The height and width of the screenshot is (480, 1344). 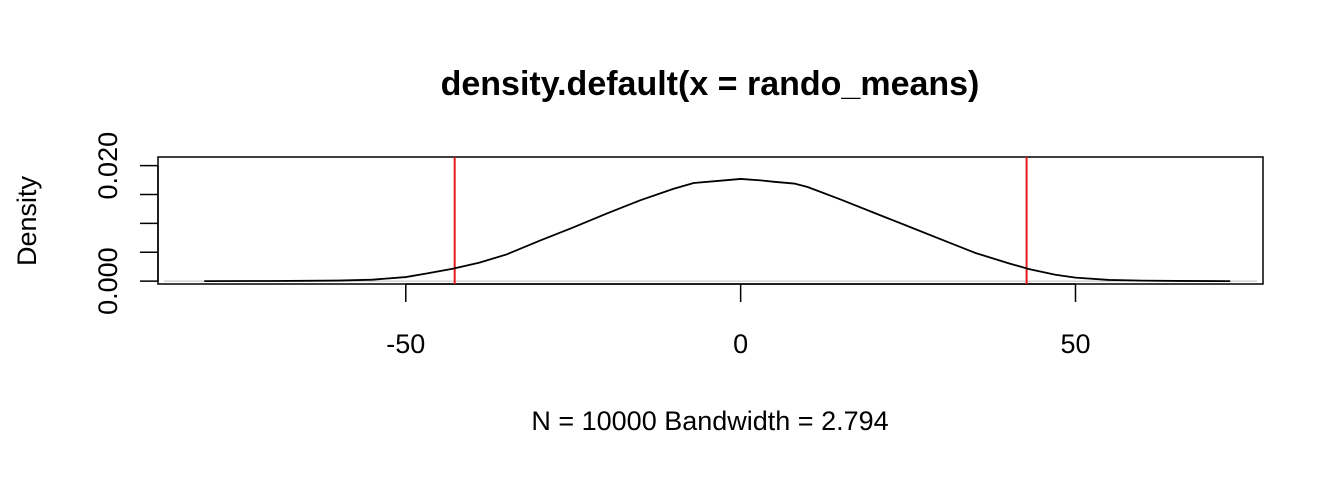 What do you see at coordinates (405, 344) in the screenshot?
I see `x-tick-label: -50` at bounding box center [405, 344].